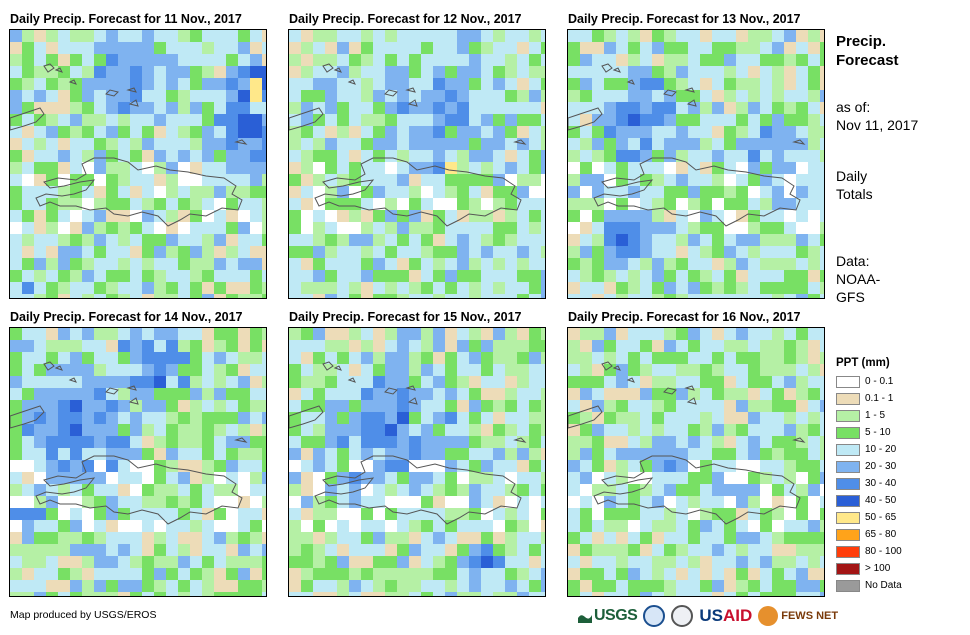  Describe the element at coordinates (696, 462) in the screenshot. I see `precip-map` at that location.